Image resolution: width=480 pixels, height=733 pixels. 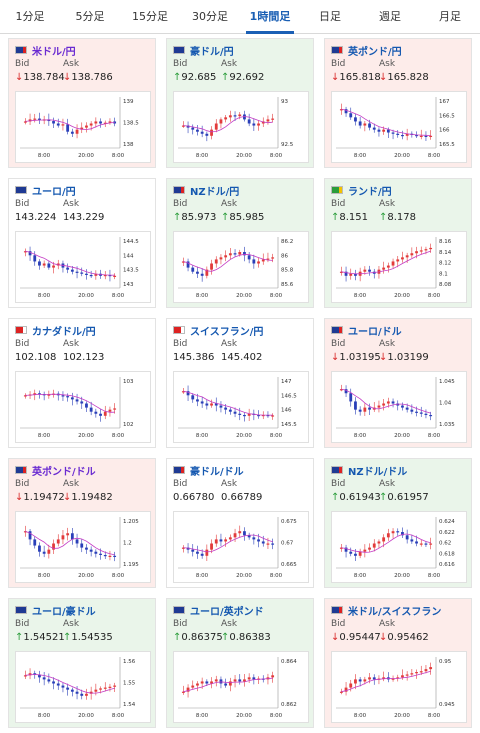 What do you see at coordinates (402, 217) in the screenshot?
I see `ask-value: 8.178` at bounding box center [402, 217].